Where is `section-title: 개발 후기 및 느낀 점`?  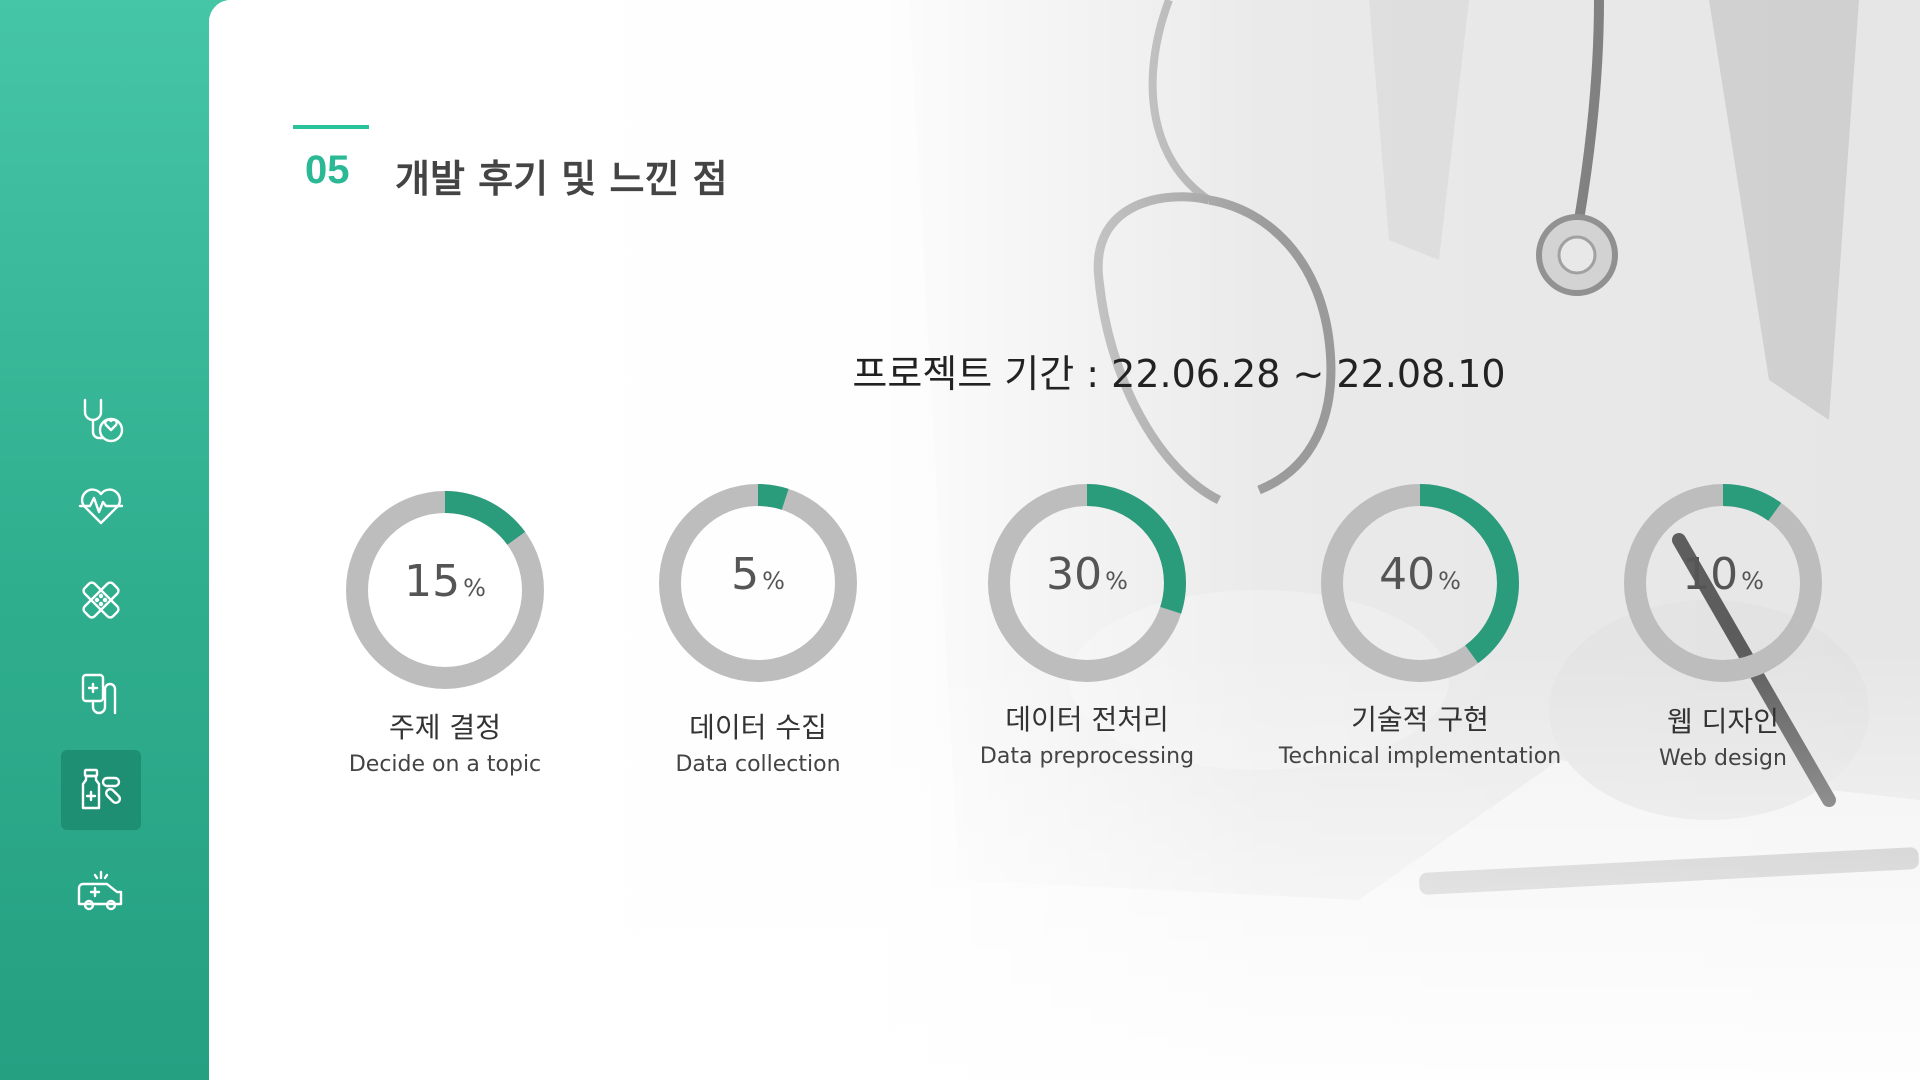
section-title: 개발 후기 및 느낀 점 is located at coordinates (561, 179).